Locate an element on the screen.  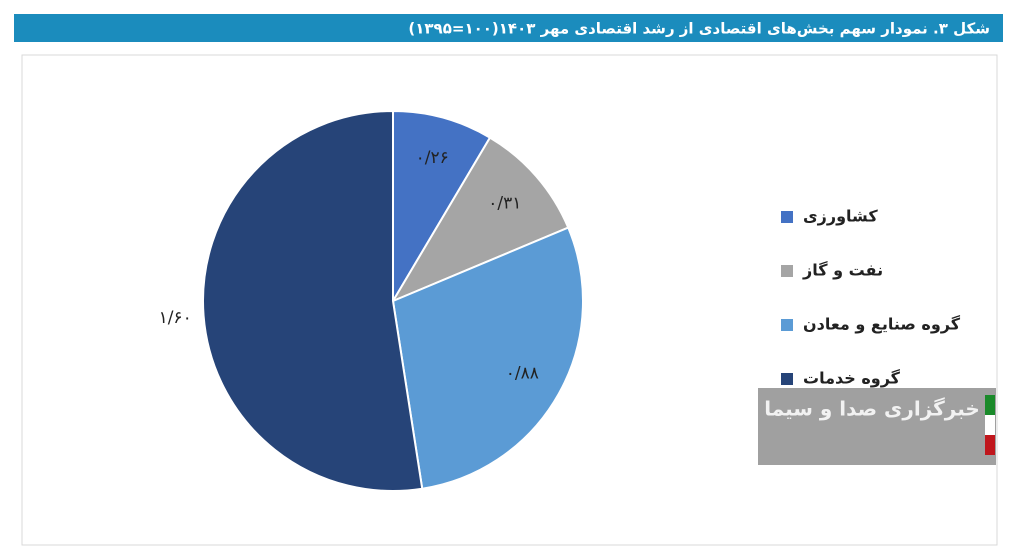
watermark-box is located at coordinates (877, 426).